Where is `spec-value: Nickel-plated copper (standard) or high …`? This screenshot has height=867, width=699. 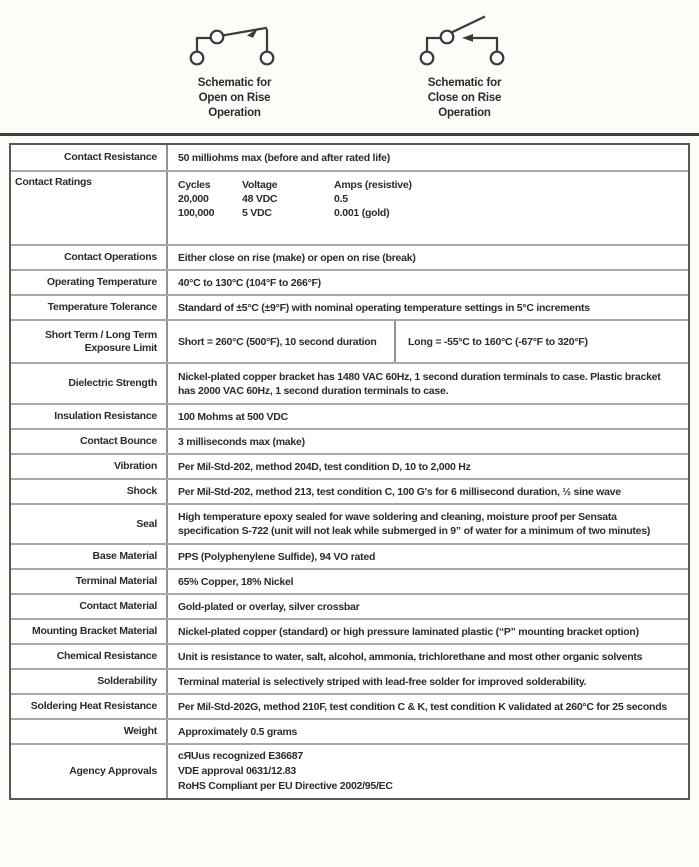 spec-value: Nickel-plated copper (standard) or high … is located at coordinates (408, 631).